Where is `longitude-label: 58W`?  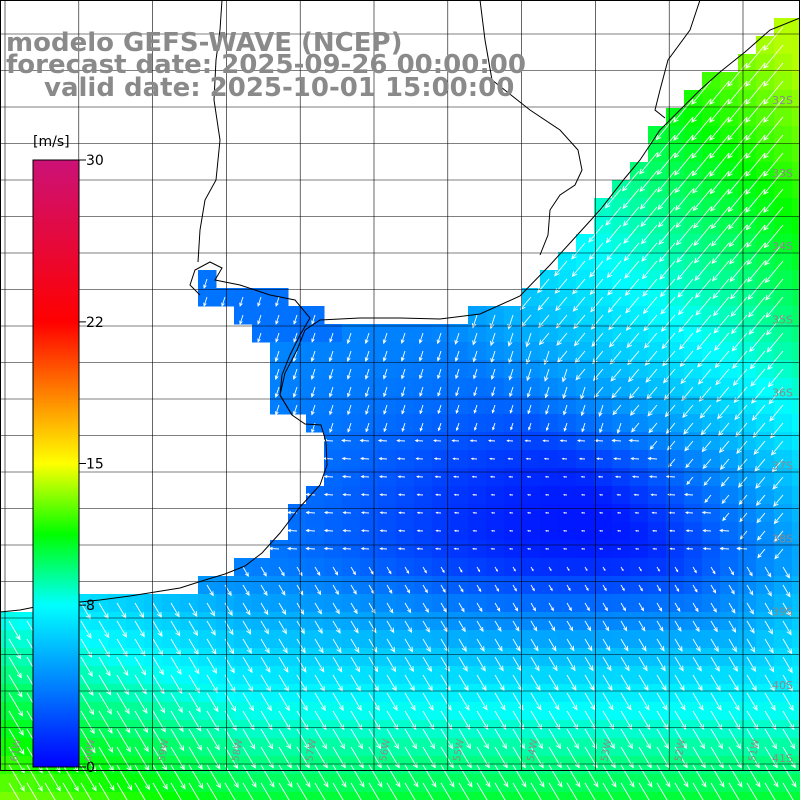
longitude-label: 58W is located at coordinates (238, 750).